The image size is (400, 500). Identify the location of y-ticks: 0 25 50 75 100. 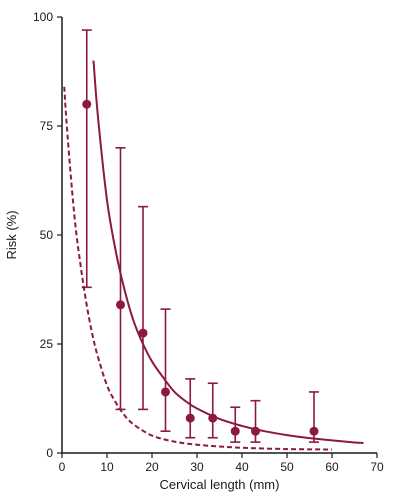
(47, 235).